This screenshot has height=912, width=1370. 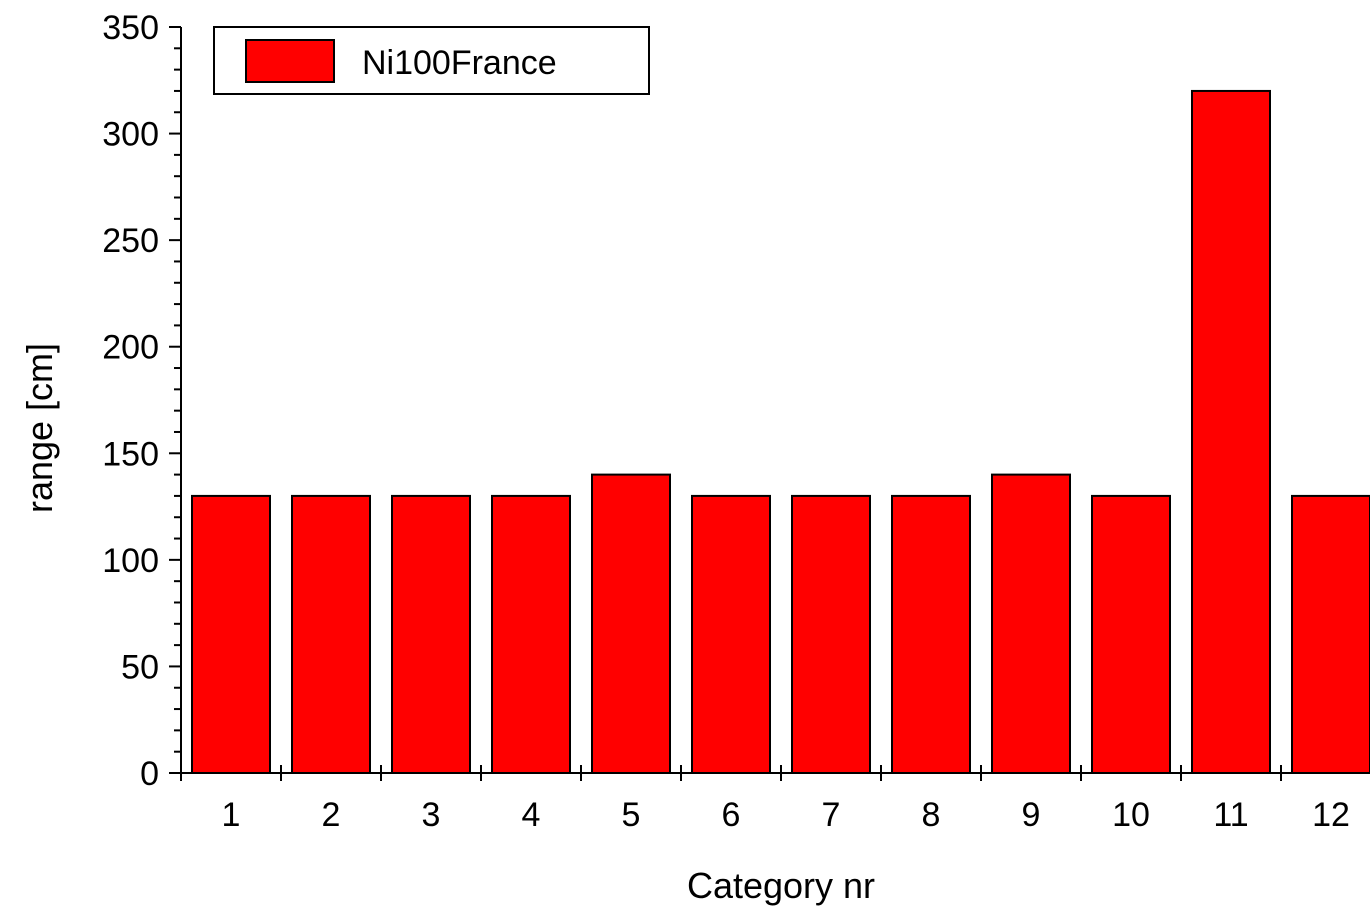 I want to click on y-tick-label-200: 200, so click(x=130, y=348).